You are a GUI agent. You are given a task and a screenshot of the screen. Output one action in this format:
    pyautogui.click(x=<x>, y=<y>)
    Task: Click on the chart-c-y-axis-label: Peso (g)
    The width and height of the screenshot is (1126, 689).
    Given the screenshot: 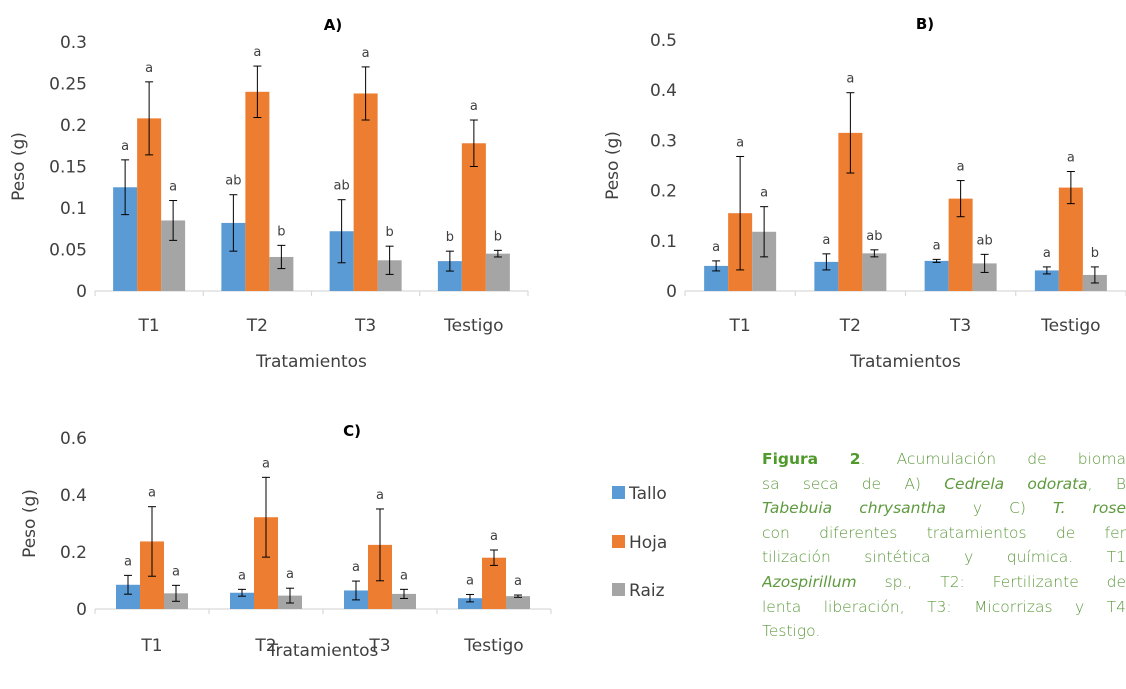 What is the action you would take?
    pyautogui.click(x=30, y=523)
    